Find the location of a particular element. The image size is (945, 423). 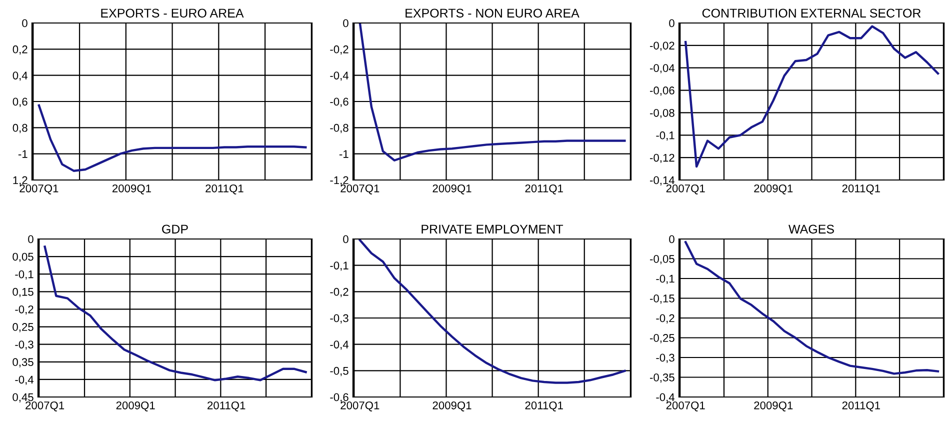

y-tick-label: 0,4 is located at coordinates (20, 76).